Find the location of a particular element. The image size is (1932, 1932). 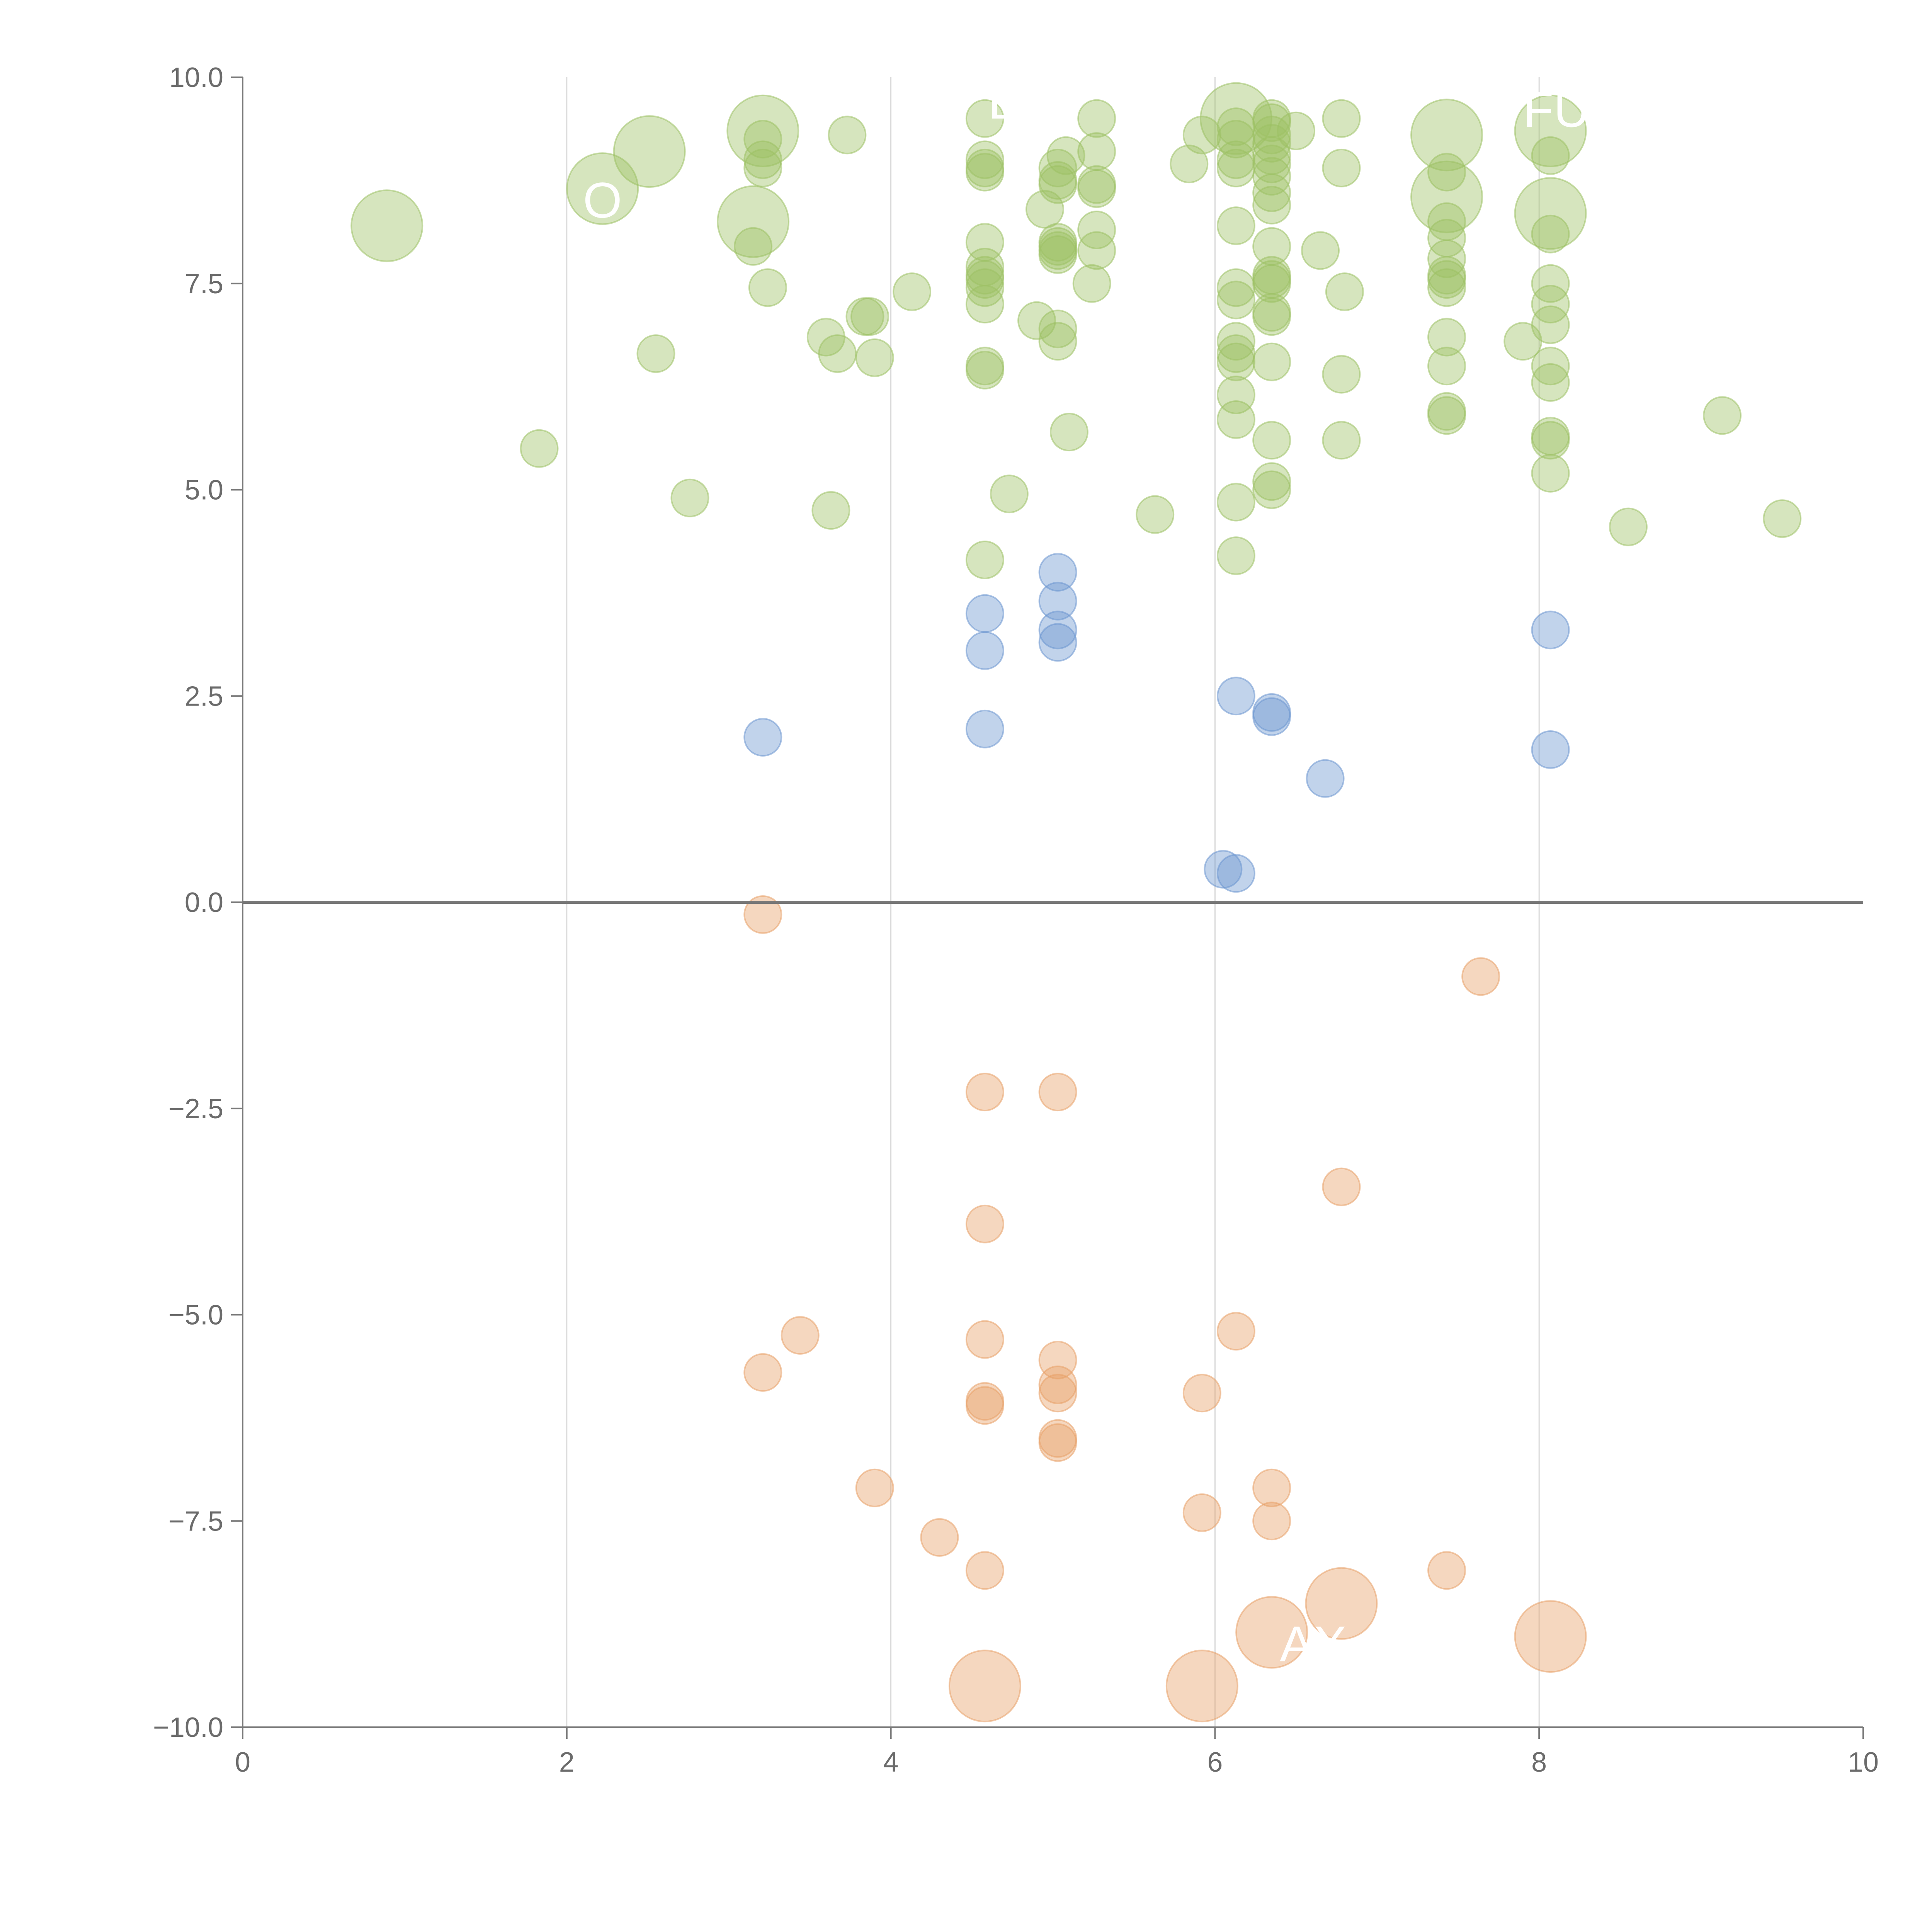

overlay-label-1: FULL is located at coordinates (1585, 110).